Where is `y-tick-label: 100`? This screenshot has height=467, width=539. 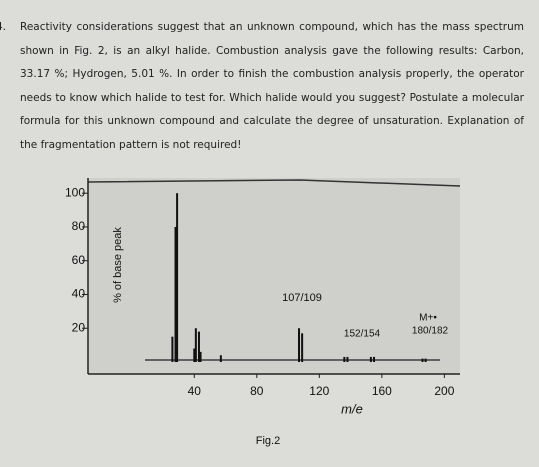
y-tick-label: 100 is located at coordinates (75, 192).